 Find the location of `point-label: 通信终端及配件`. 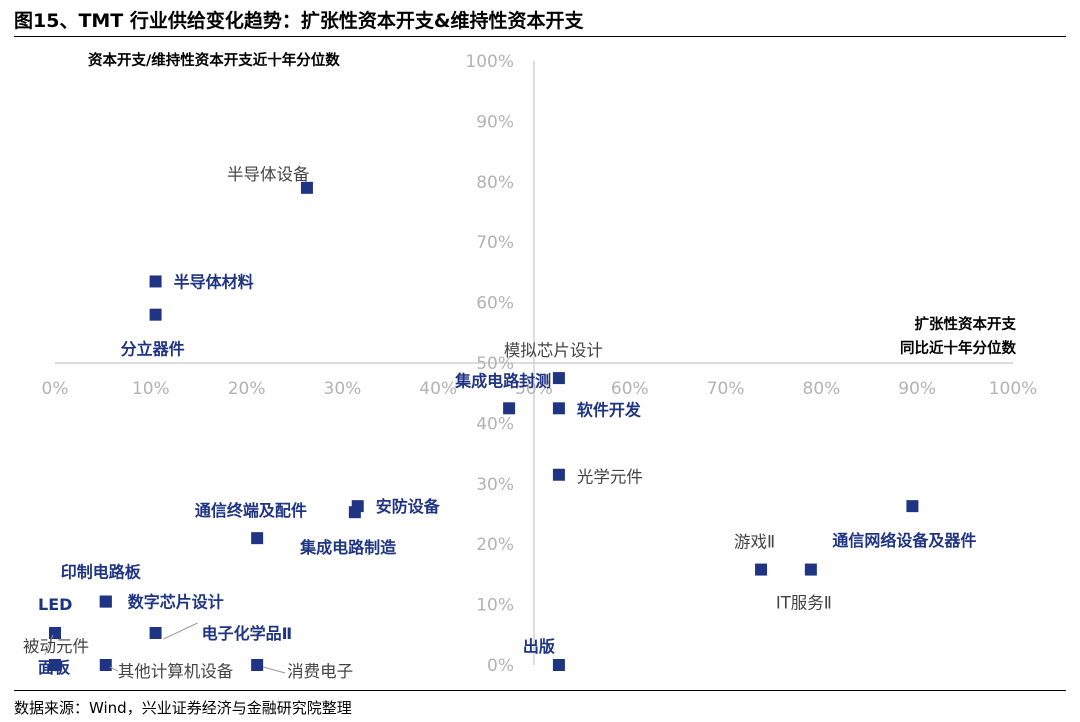

point-label: 通信终端及配件 is located at coordinates (251, 510).